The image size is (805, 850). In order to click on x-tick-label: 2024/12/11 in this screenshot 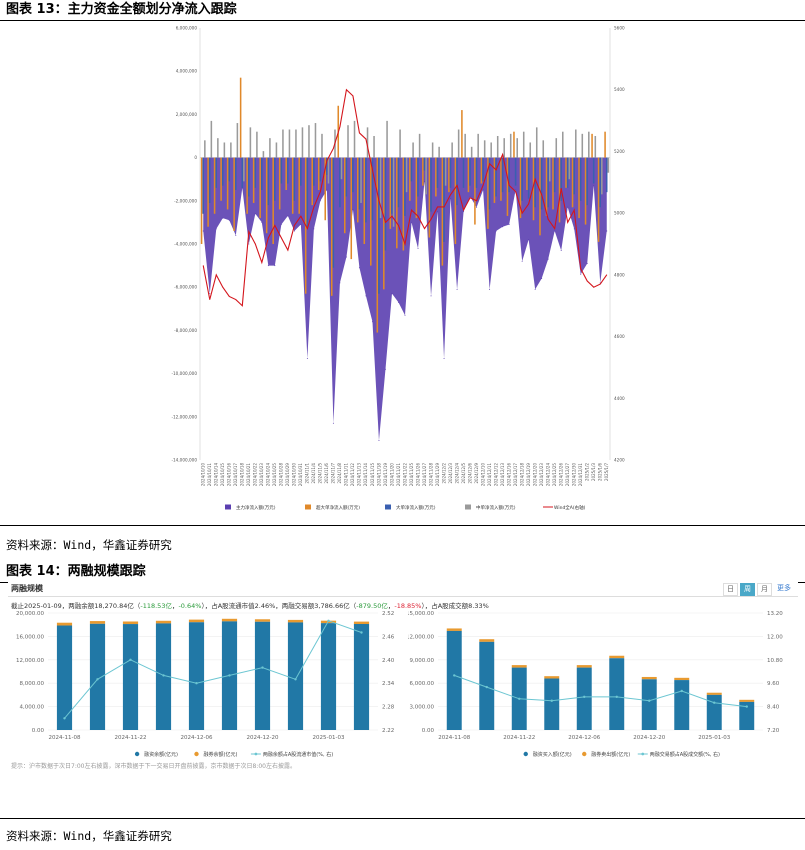, I will do `click(489, 475)`.